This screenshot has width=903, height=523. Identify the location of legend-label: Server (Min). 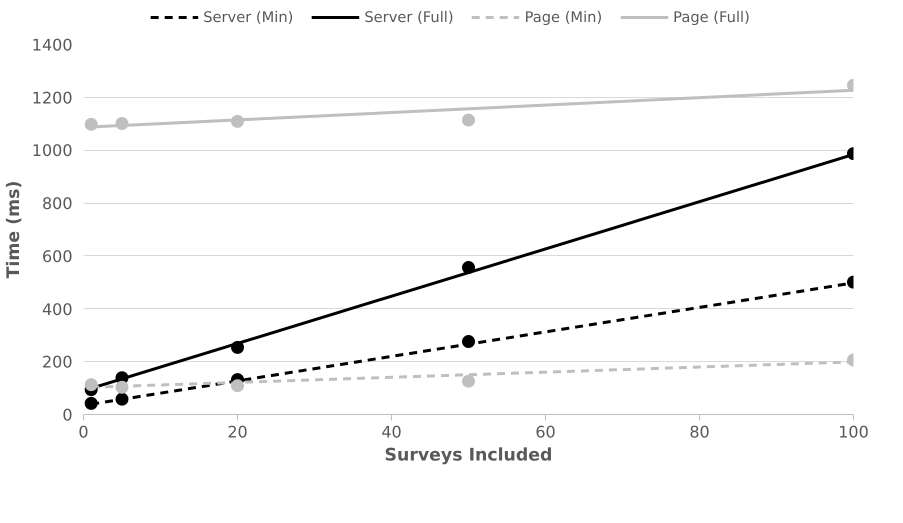
(248, 17).